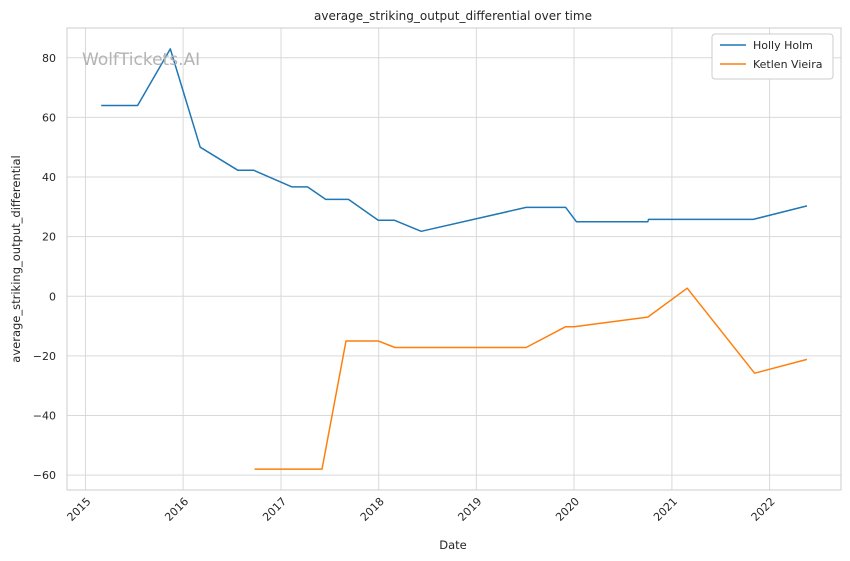  Describe the element at coordinates (787, 64) in the screenshot. I see `legend-label-ketlen-vieira: Ketlen Vieira` at that location.